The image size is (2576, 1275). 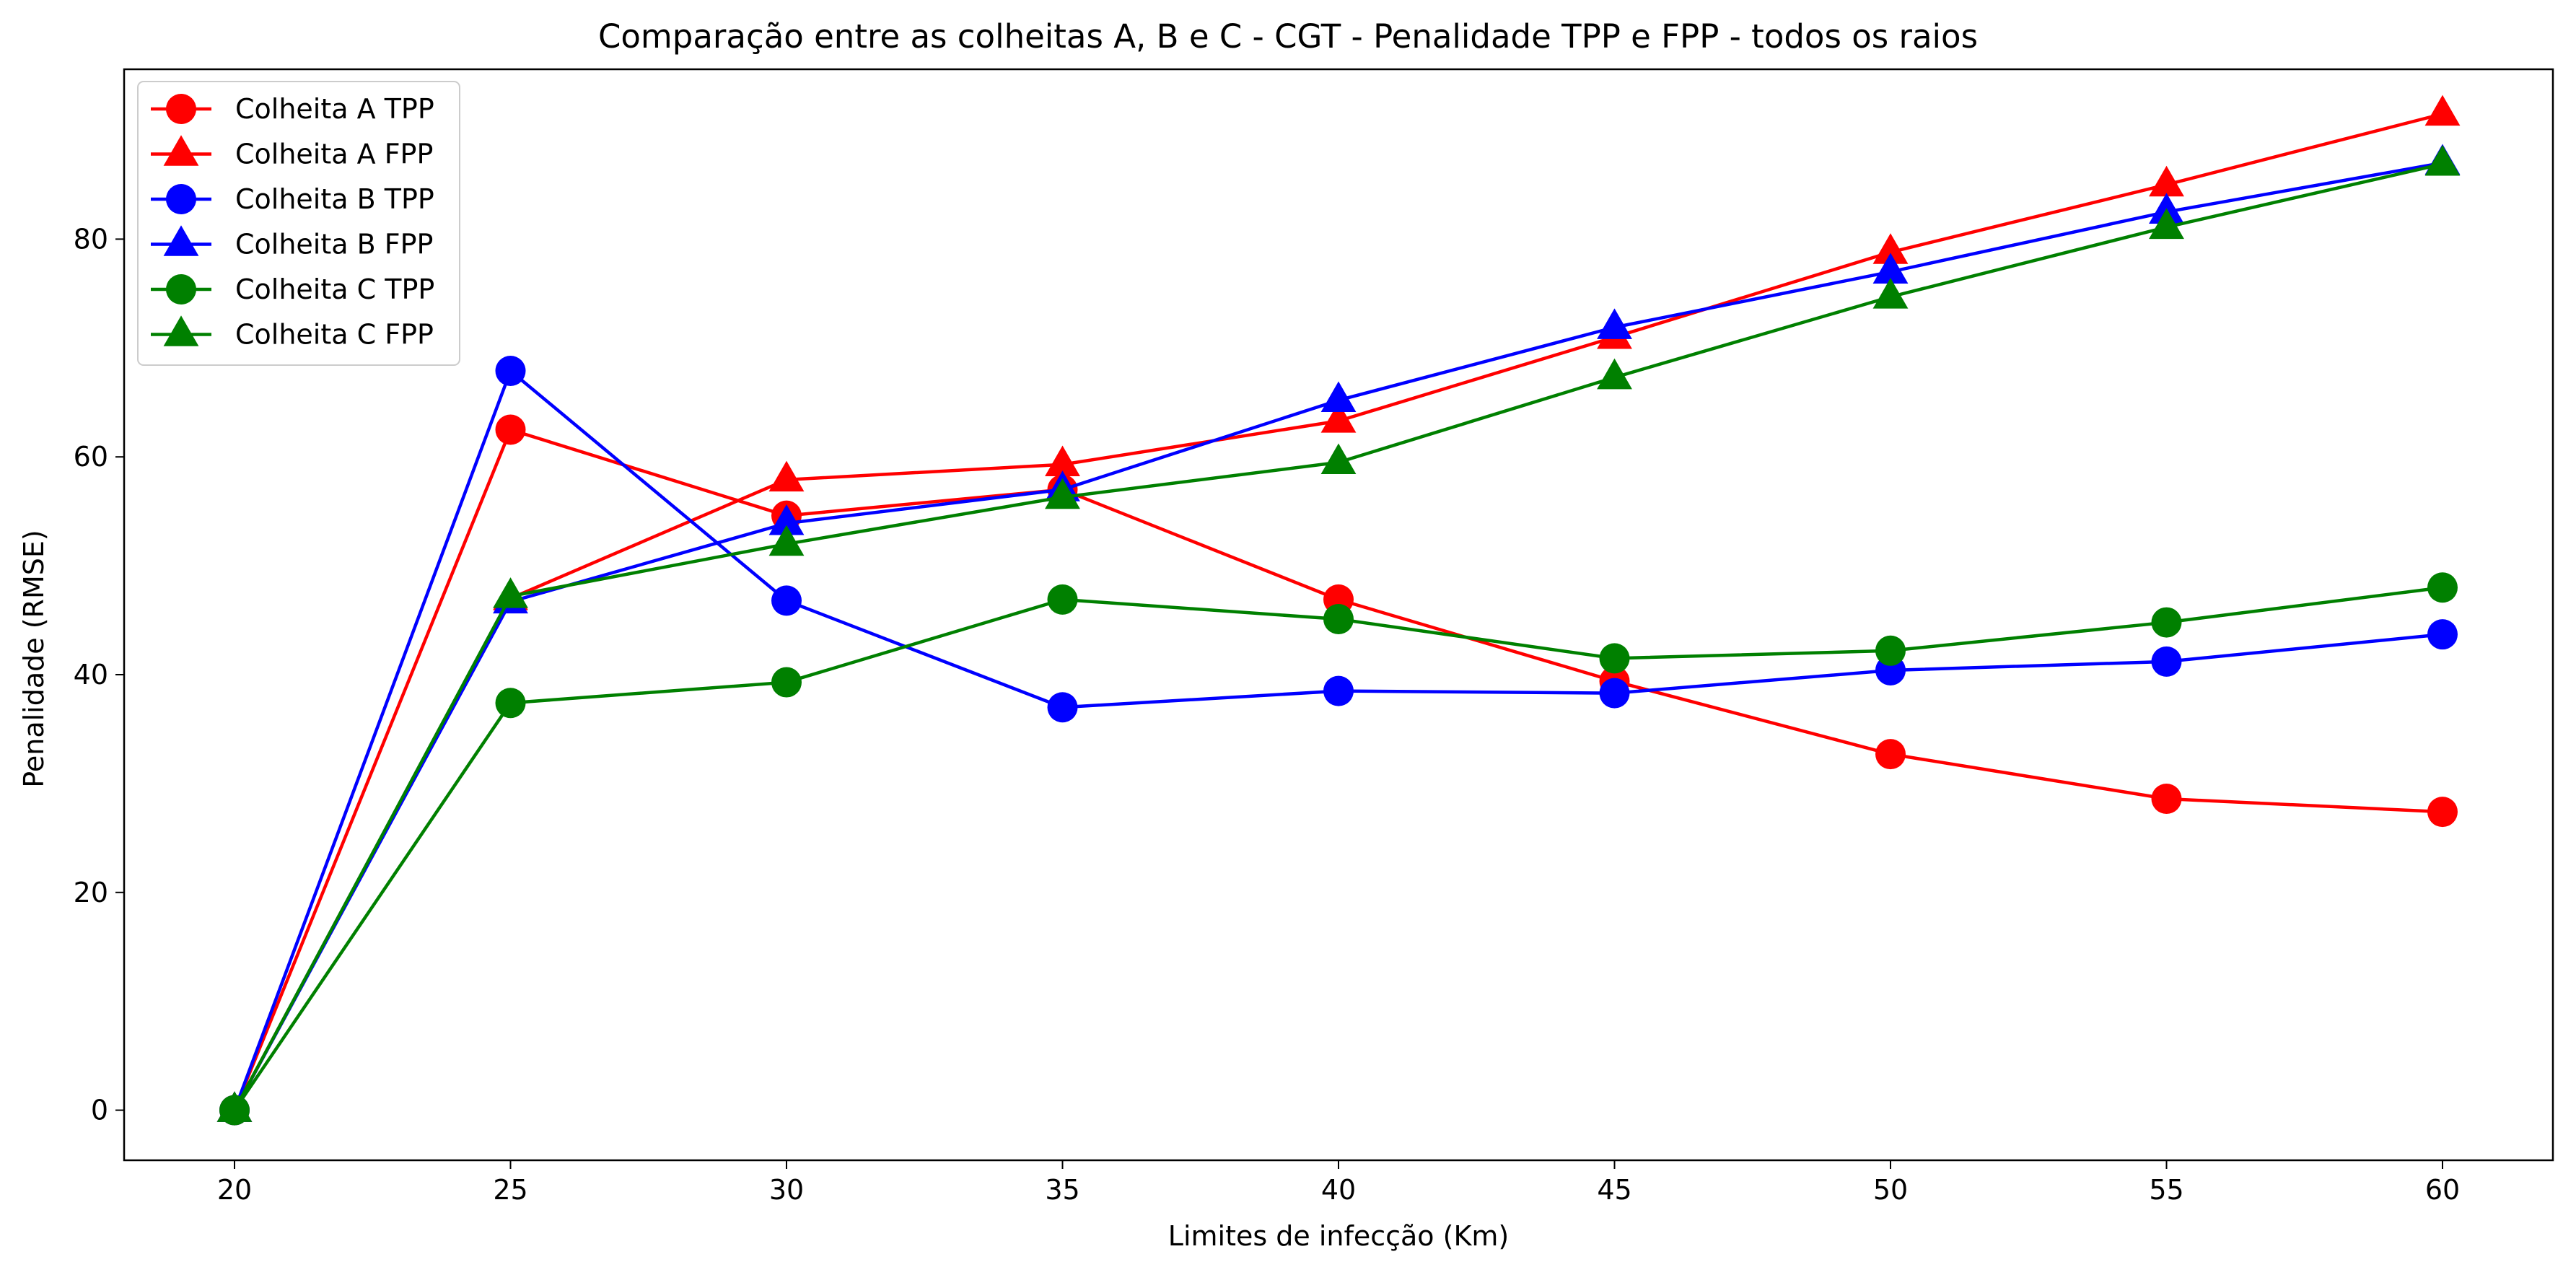 I want to click on legend-box, so click(x=298, y=224).